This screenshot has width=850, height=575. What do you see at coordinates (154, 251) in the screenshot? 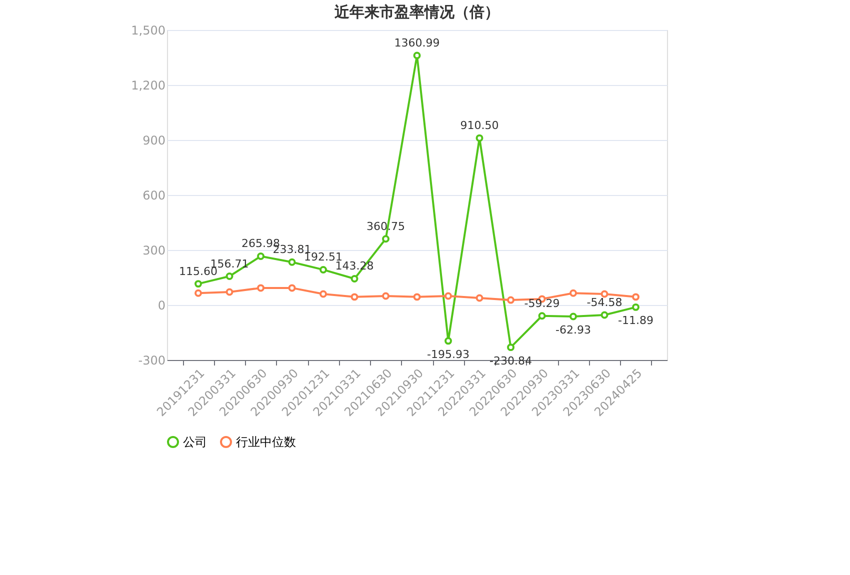
I see `y-tick-label: 300` at bounding box center [154, 251].